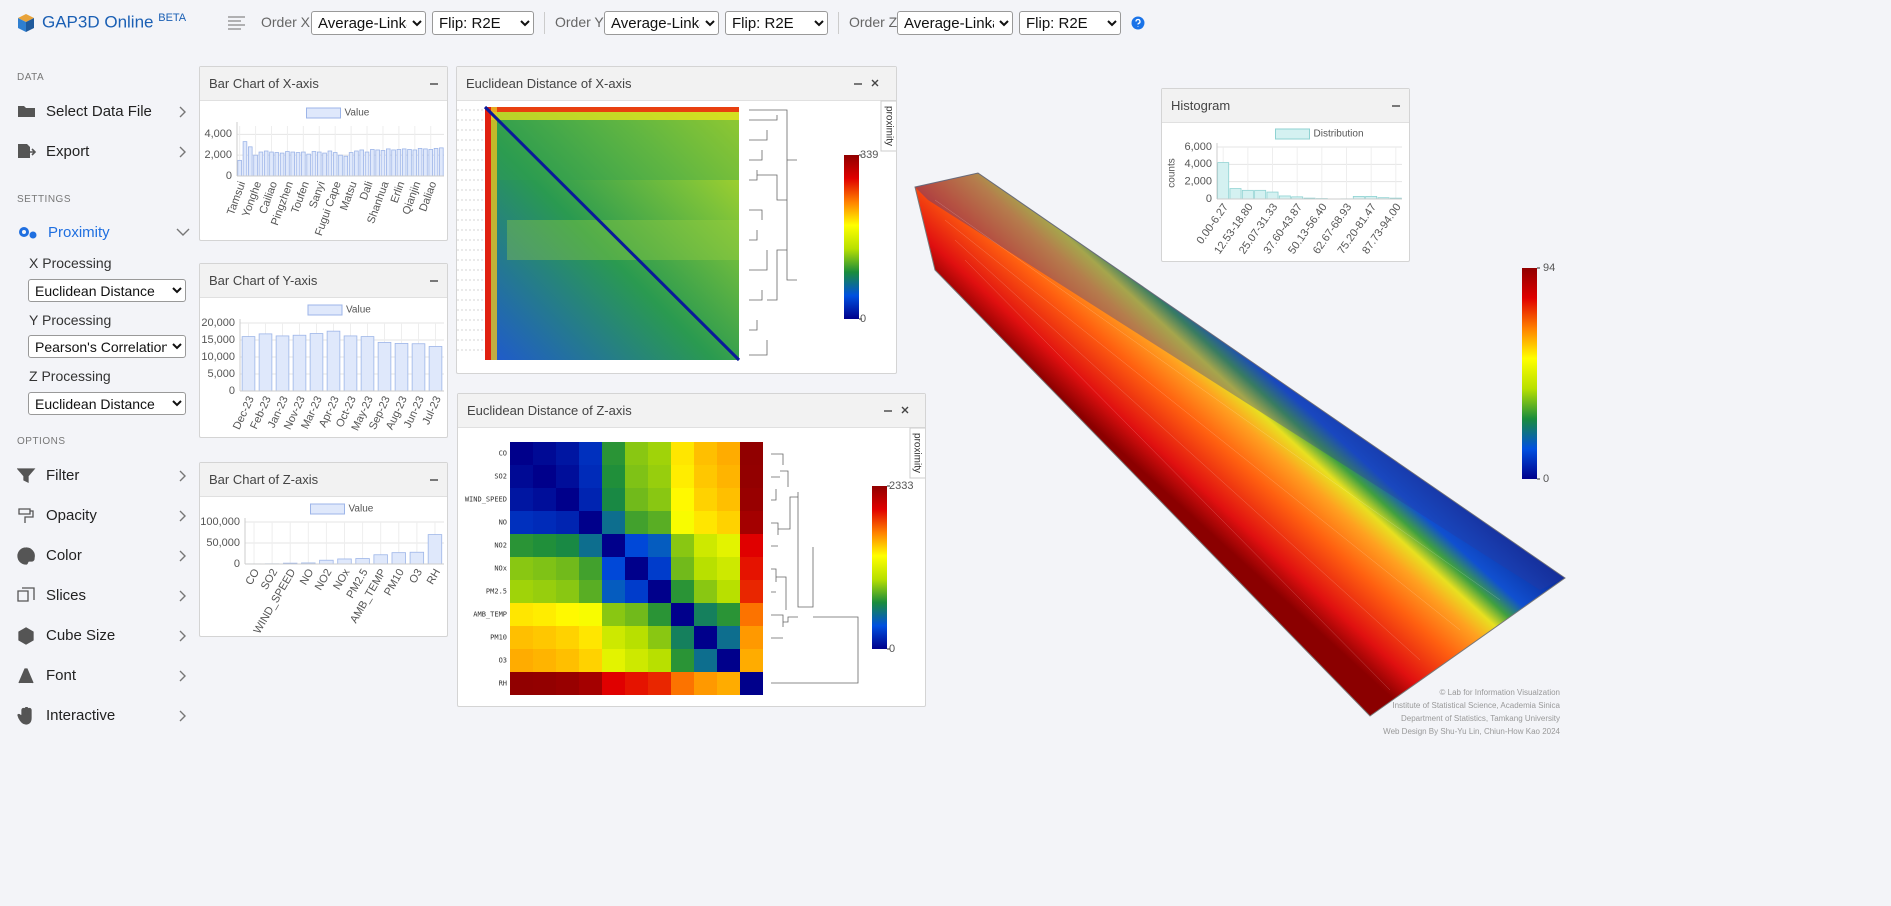 The width and height of the screenshot is (1891, 906). What do you see at coordinates (27, 151) in the screenshot?
I see `export-icon` at bounding box center [27, 151].